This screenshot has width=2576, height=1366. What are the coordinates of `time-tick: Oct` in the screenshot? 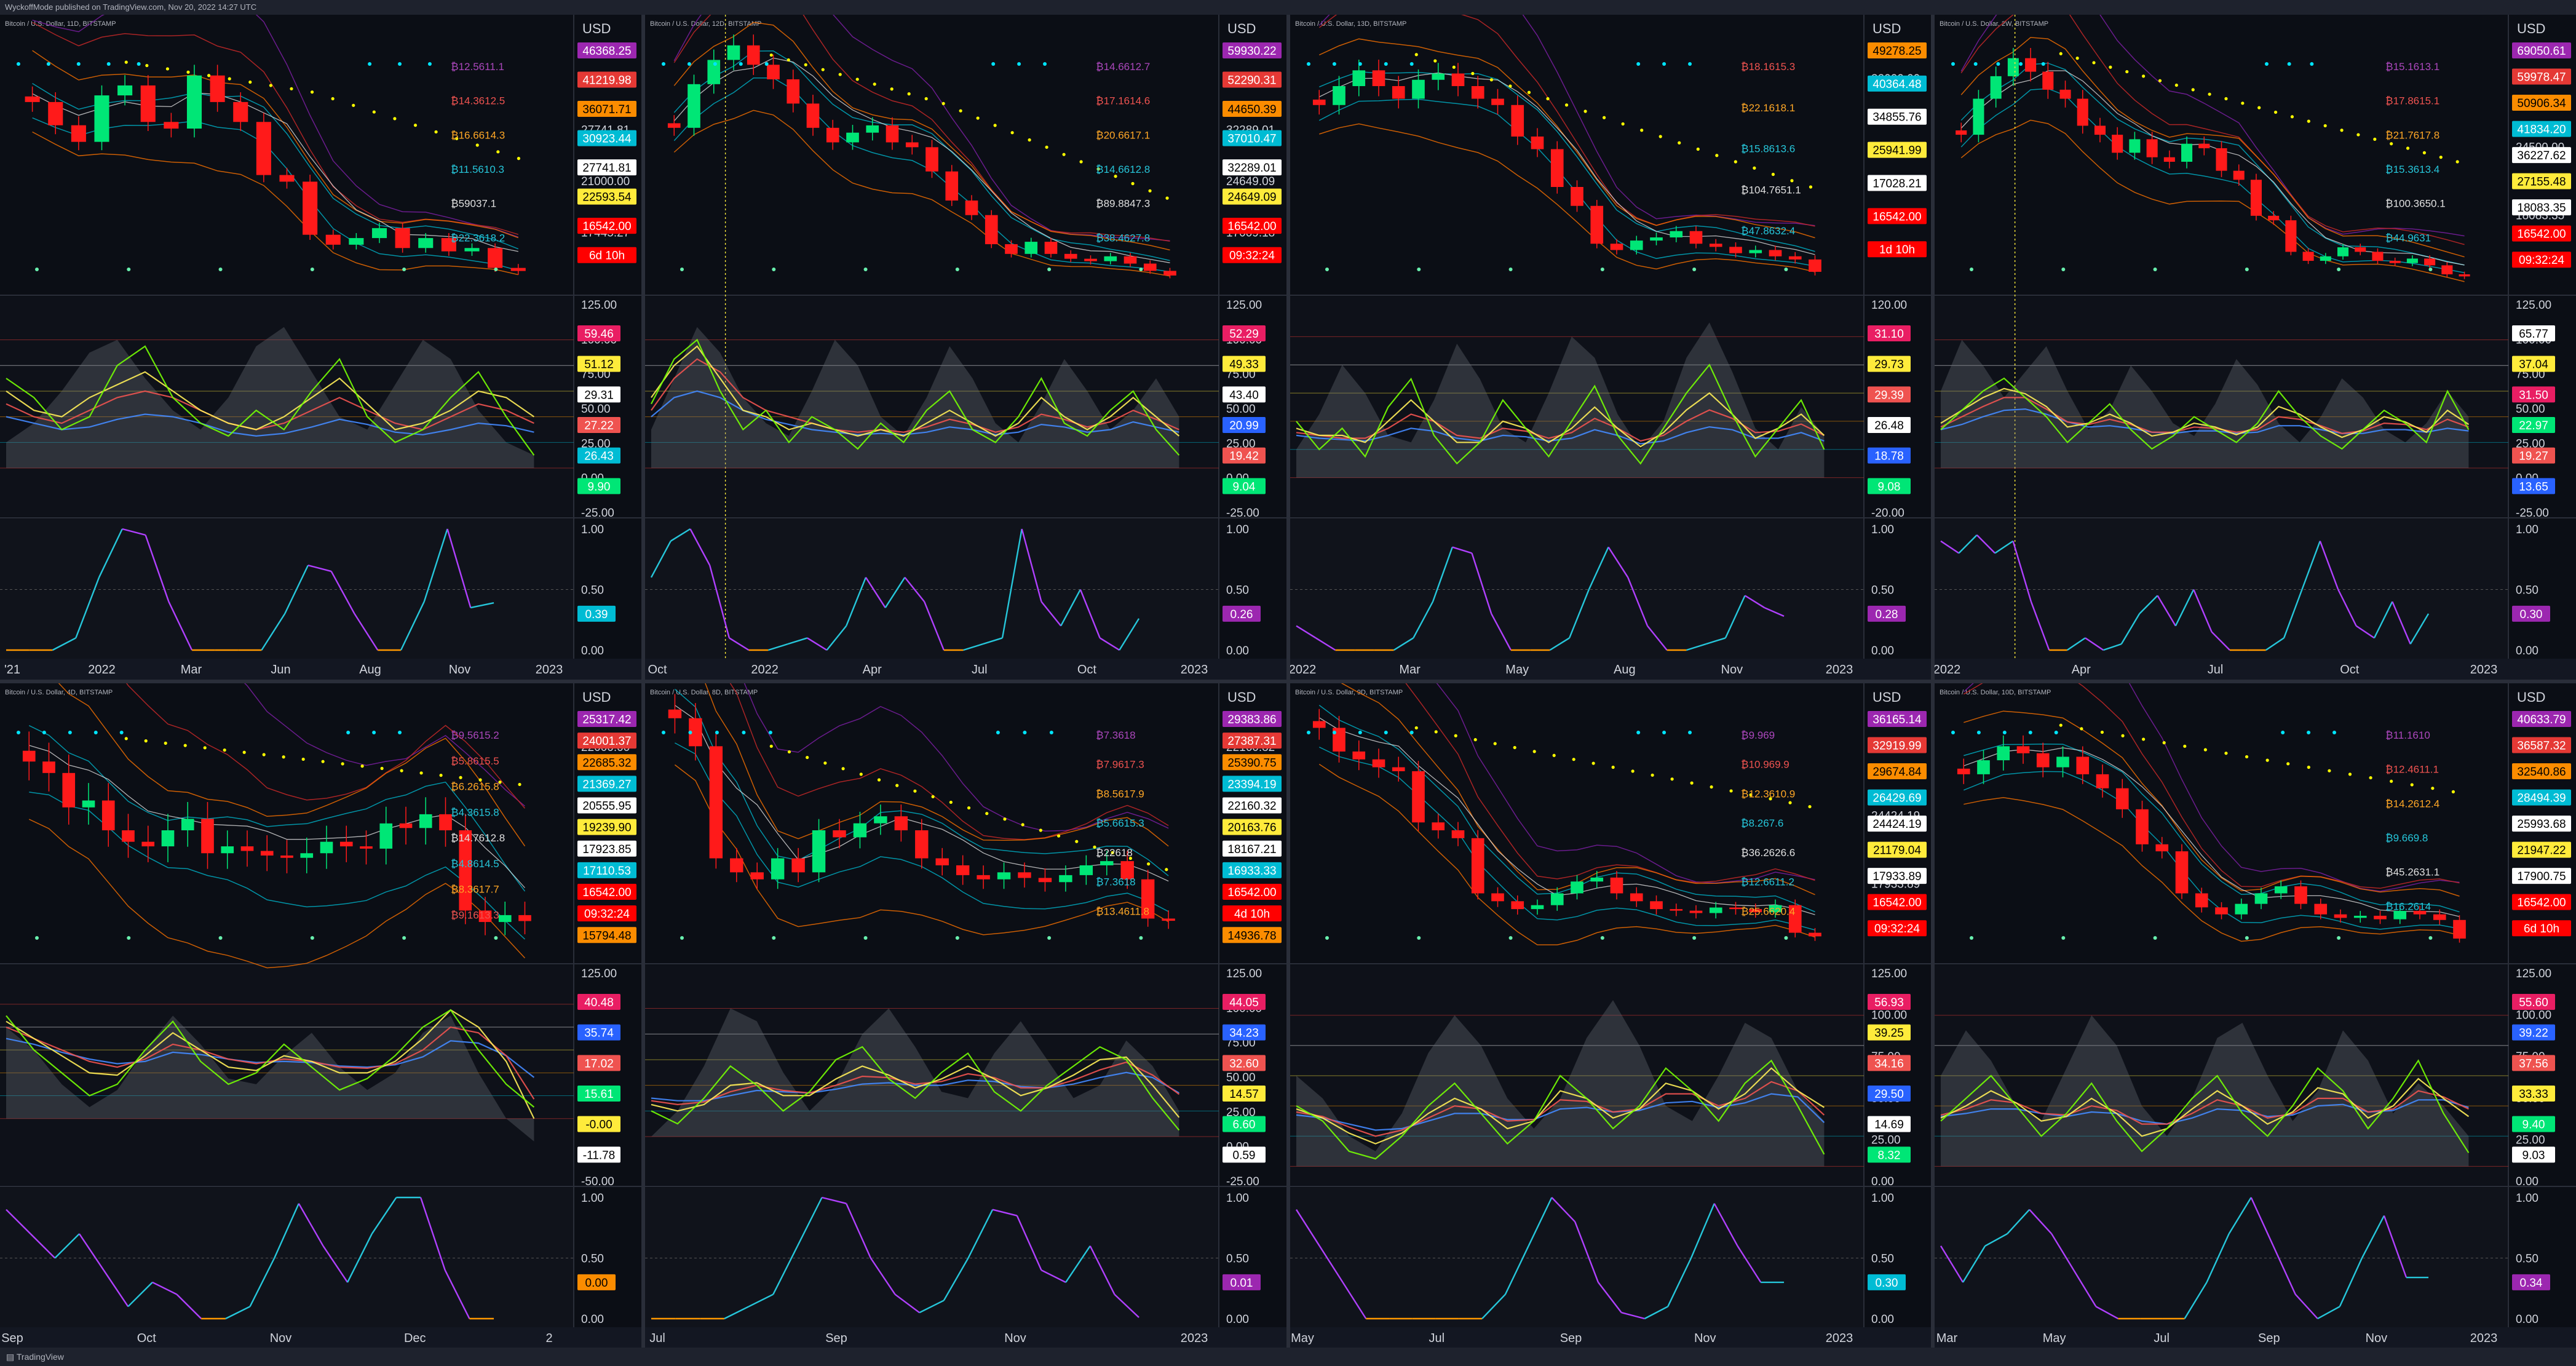 It's located at (147, 1338).